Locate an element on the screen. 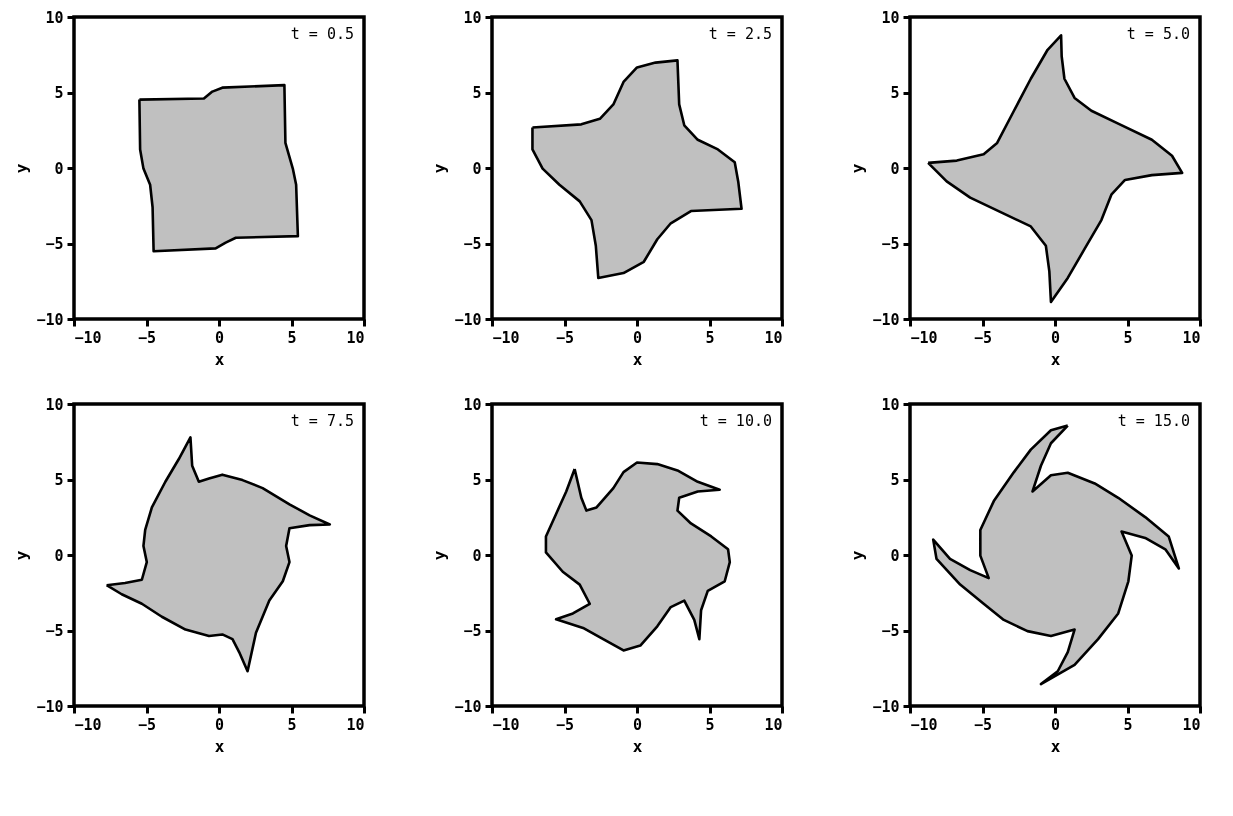 The width and height of the screenshot is (1233, 816). annotation: t = 2.5 is located at coordinates (740, 34).